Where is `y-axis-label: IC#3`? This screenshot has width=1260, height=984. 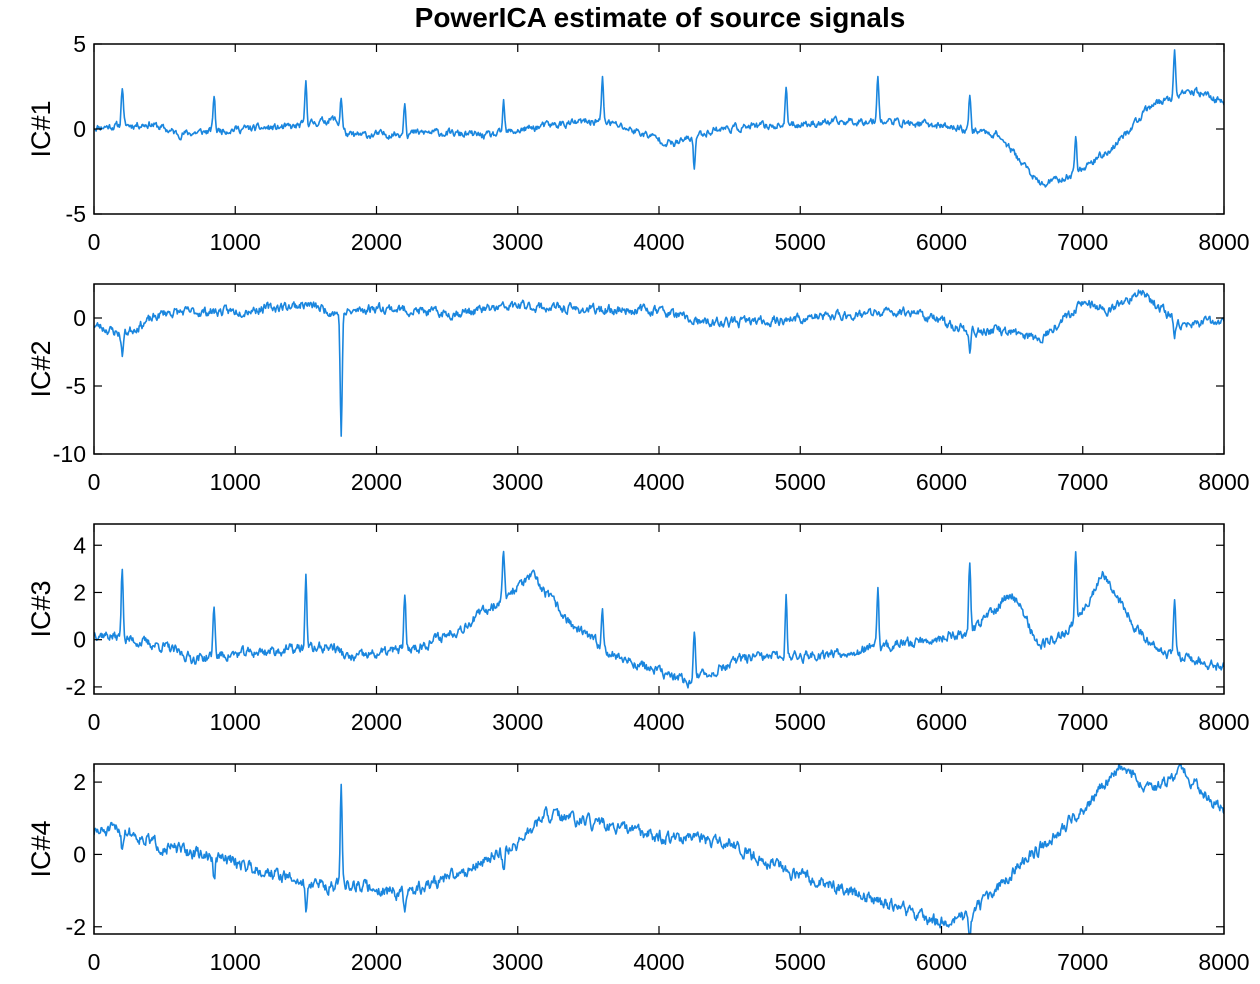
y-axis-label: IC#3 is located at coordinates (41, 608).